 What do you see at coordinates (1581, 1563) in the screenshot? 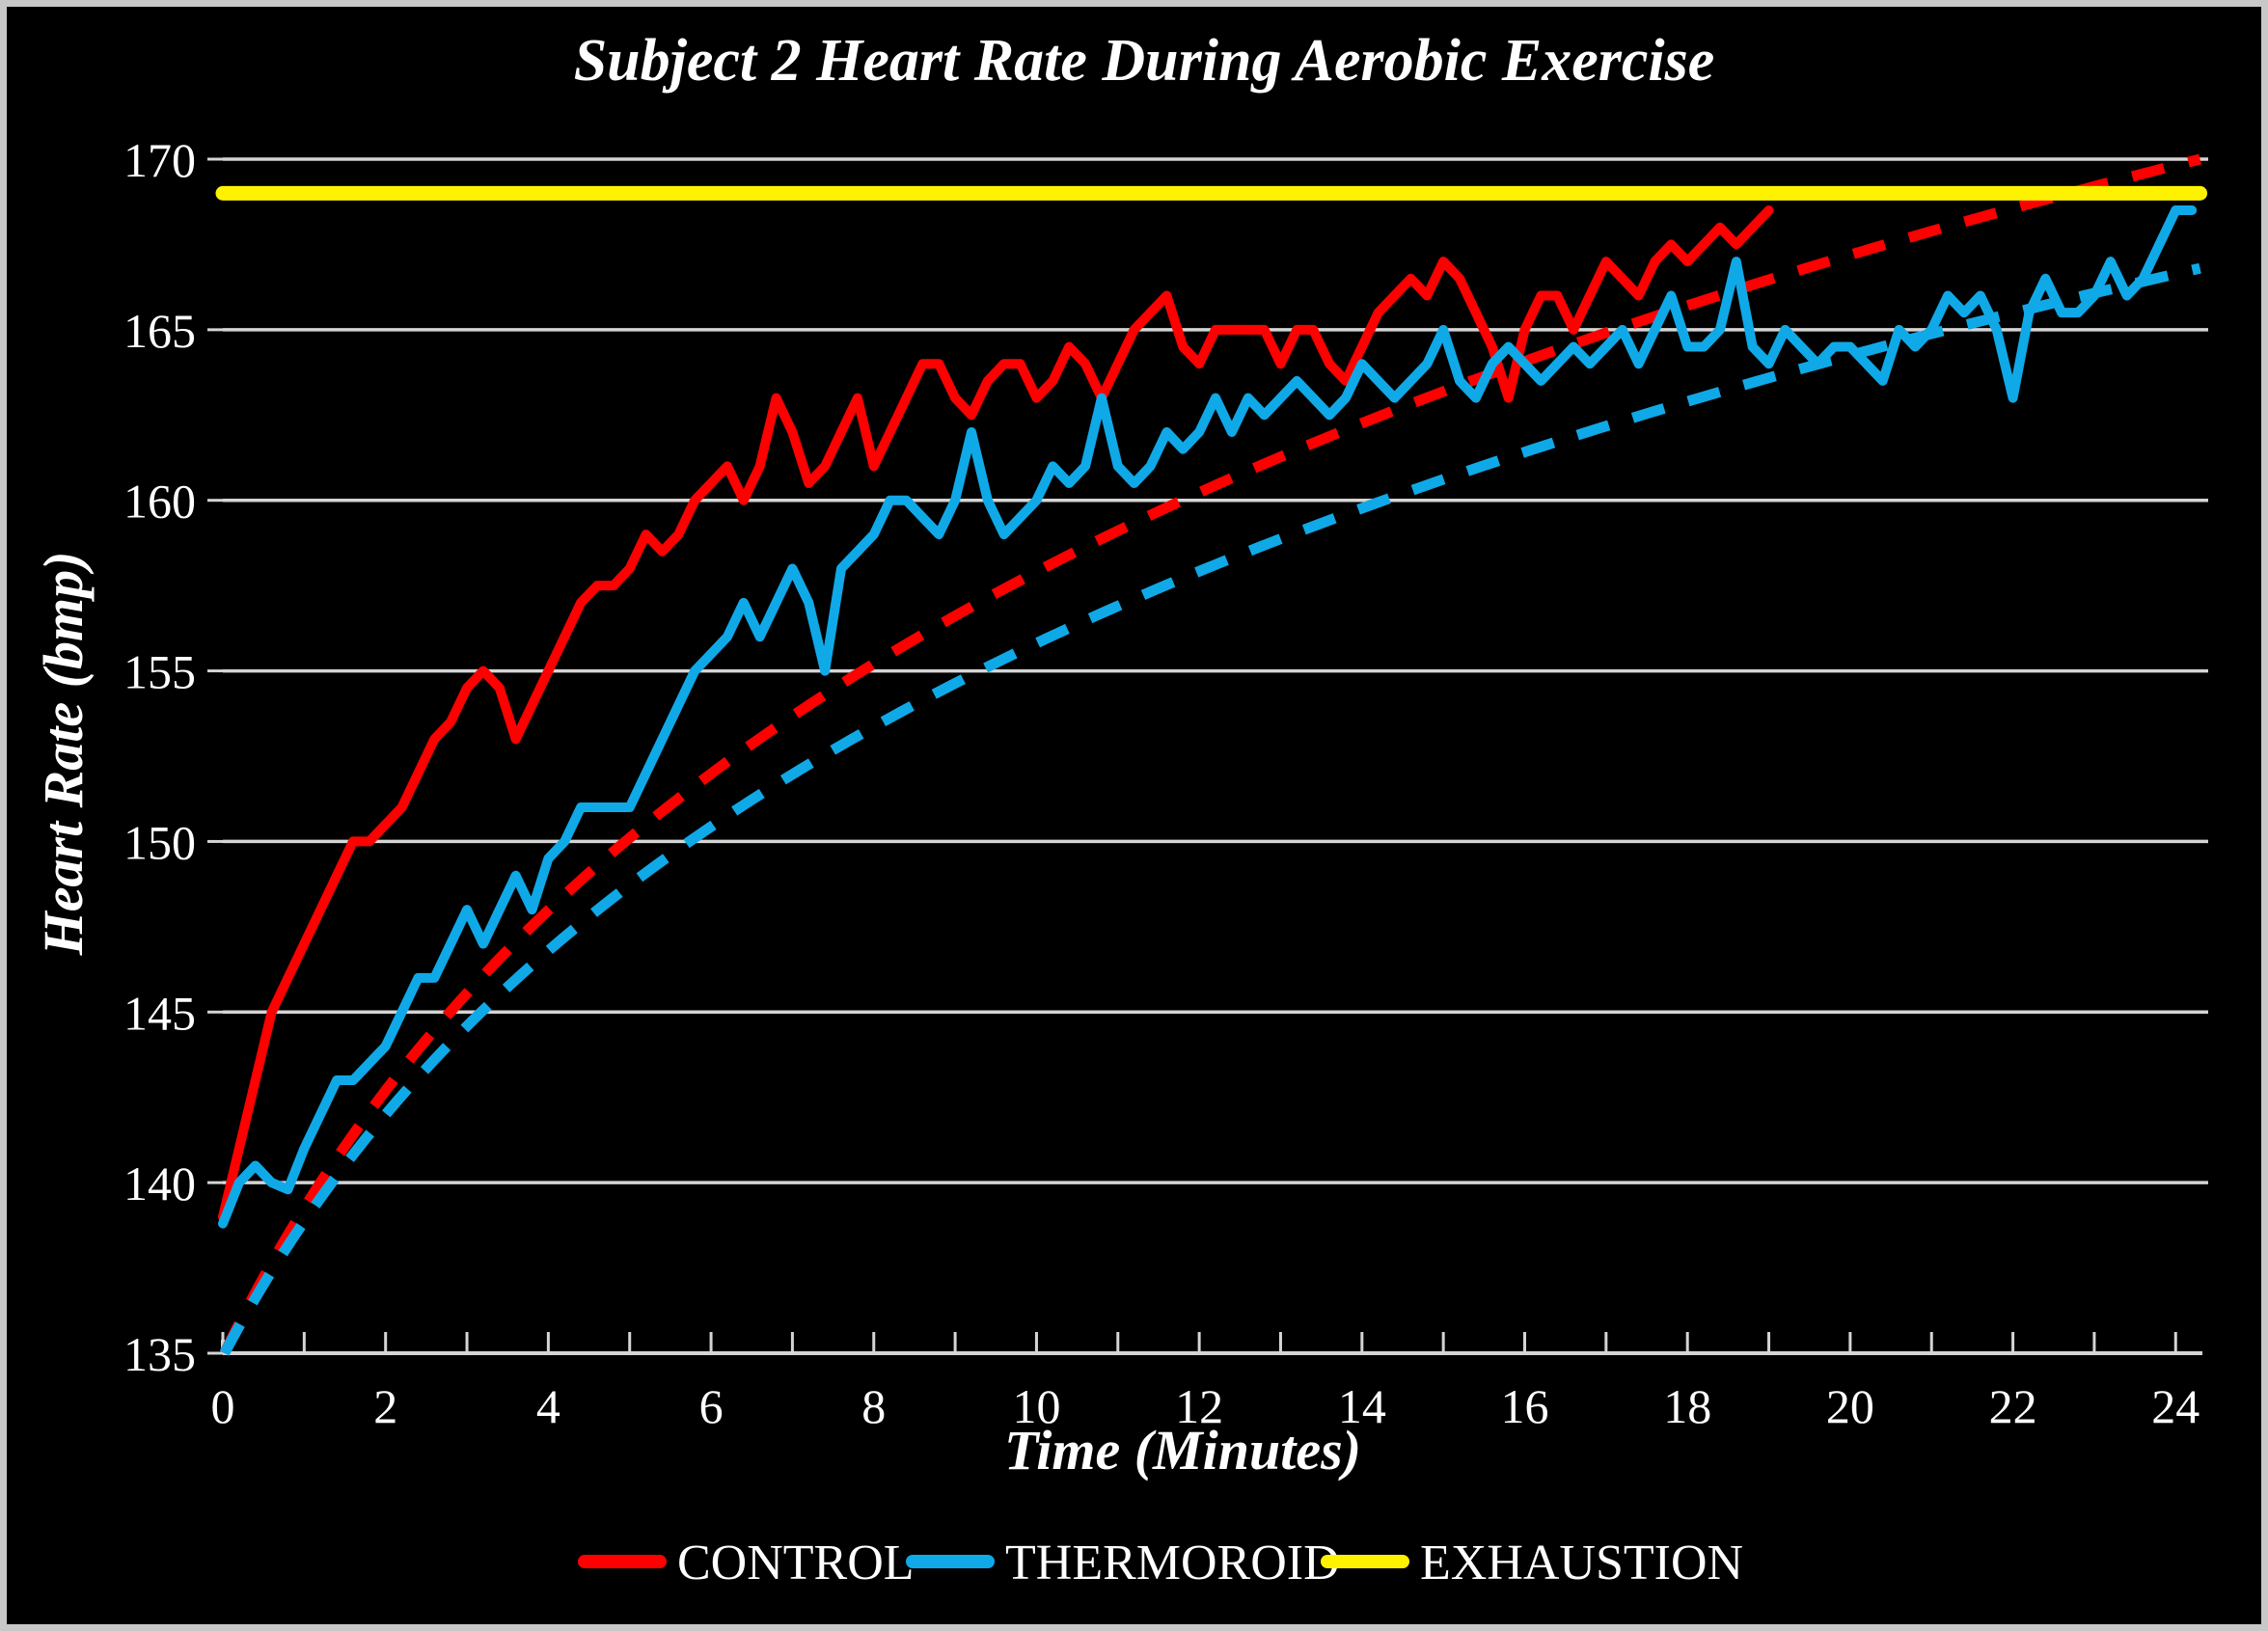
I see `legend-label-exhaustion: EXHAUSTION` at bounding box center [1581, 1563].